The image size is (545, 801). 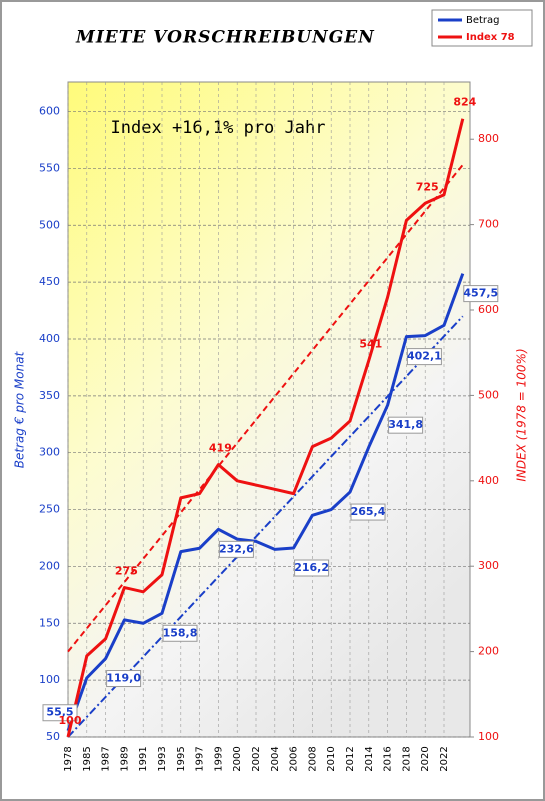 What do you see at coordinates (49, 565) in the screenshot?
I see `y-tick-label: 200` at bounding box center [49, 565].